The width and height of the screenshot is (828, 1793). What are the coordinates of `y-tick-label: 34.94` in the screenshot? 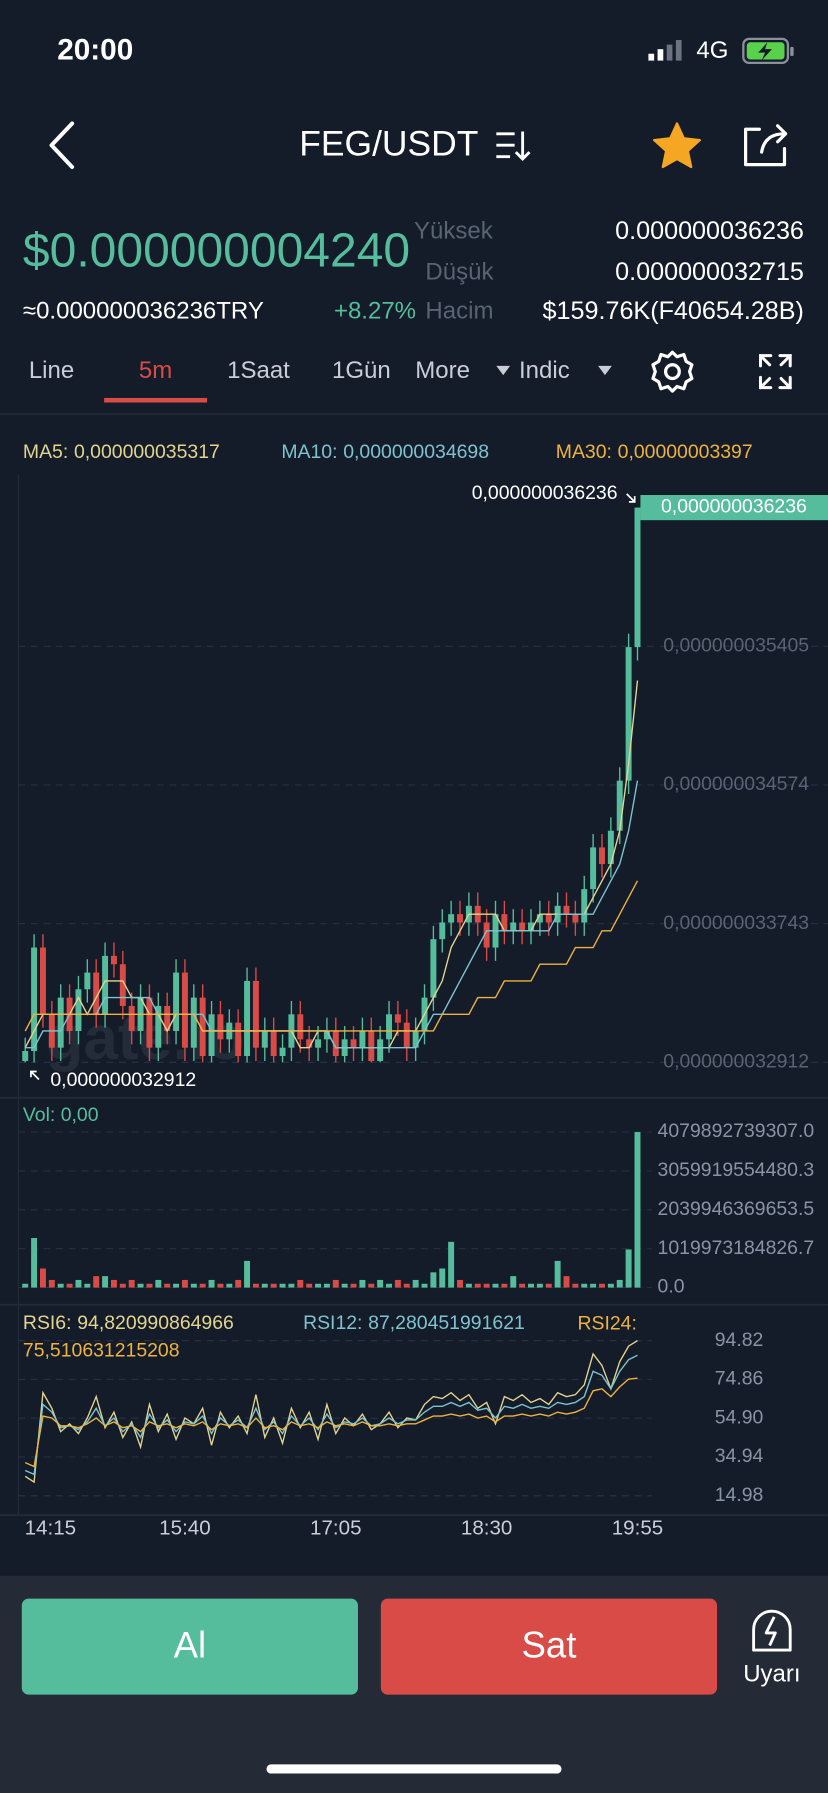 It's located at (739, 1456).